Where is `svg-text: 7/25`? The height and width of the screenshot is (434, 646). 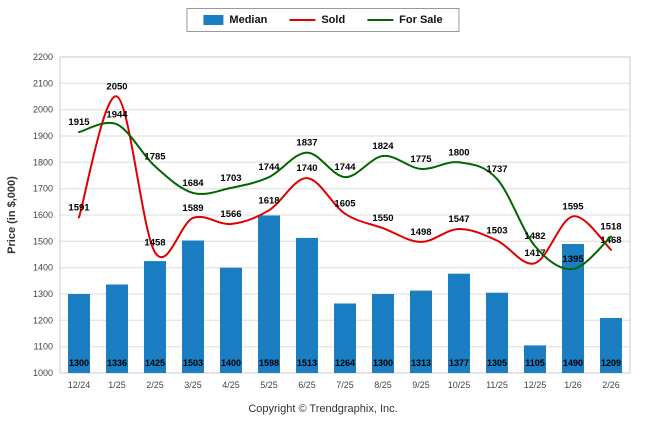
svg-text: 7/25 is located at coordinates (345, 385).